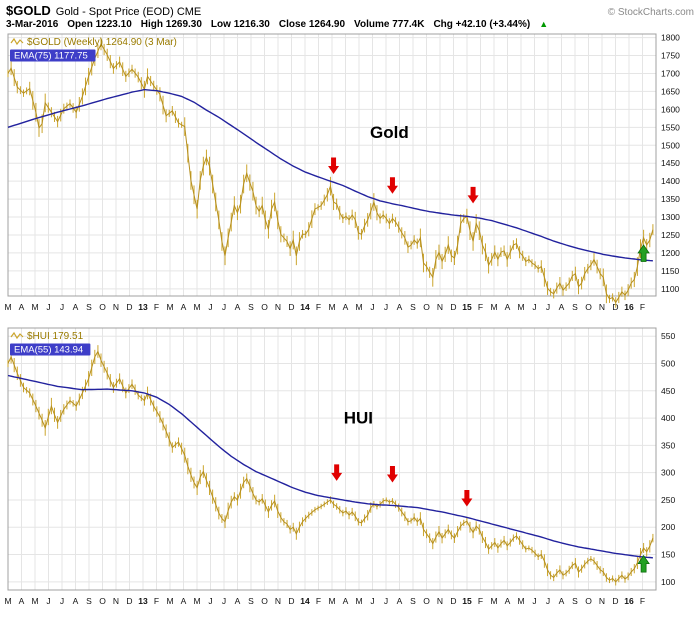 The width and height of the screenshot is (700, 624). What do you see at coordinates (670, 91) in the screenshot?
I see `y-axis-label: 1650` at bounding box center [670, 91].